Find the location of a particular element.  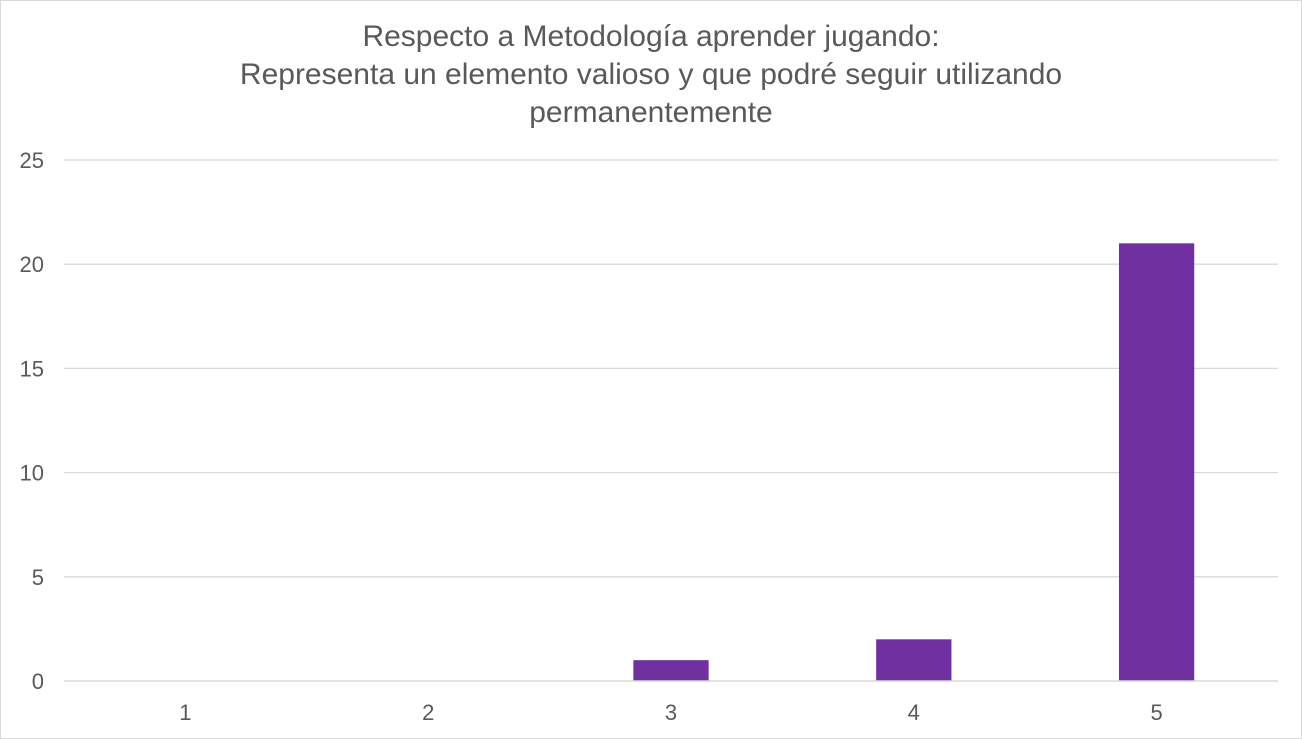

y-tick-label: 20 is located at coordinates (32, 264).